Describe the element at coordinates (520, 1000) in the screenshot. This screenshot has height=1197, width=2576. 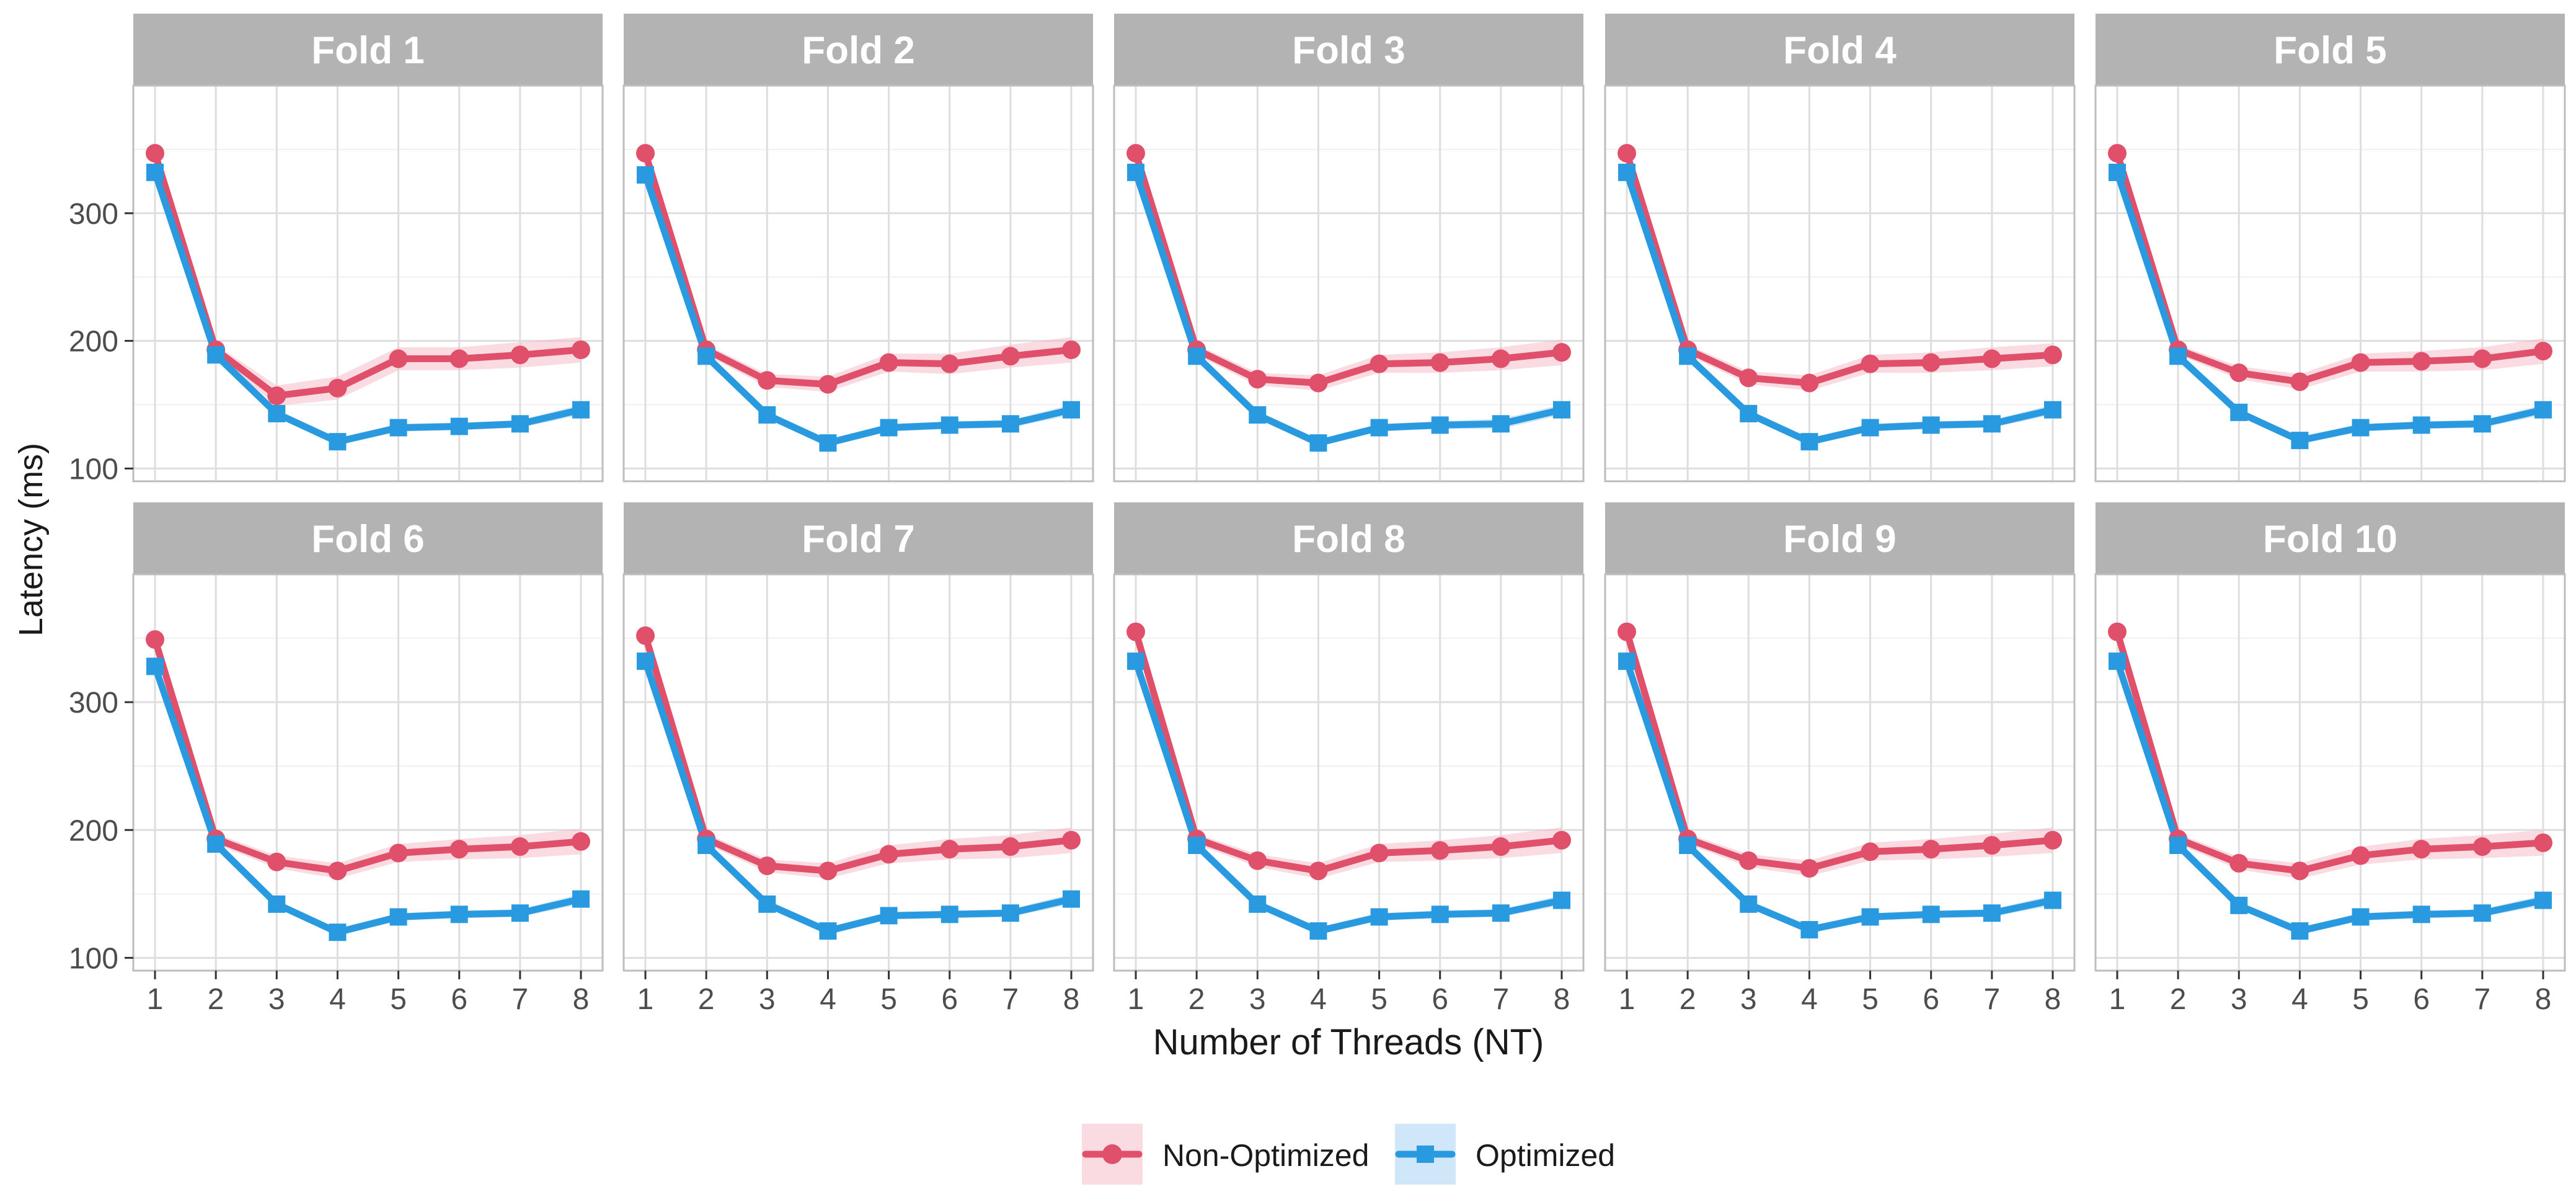
I see `x-tick-label: 7` at that location.